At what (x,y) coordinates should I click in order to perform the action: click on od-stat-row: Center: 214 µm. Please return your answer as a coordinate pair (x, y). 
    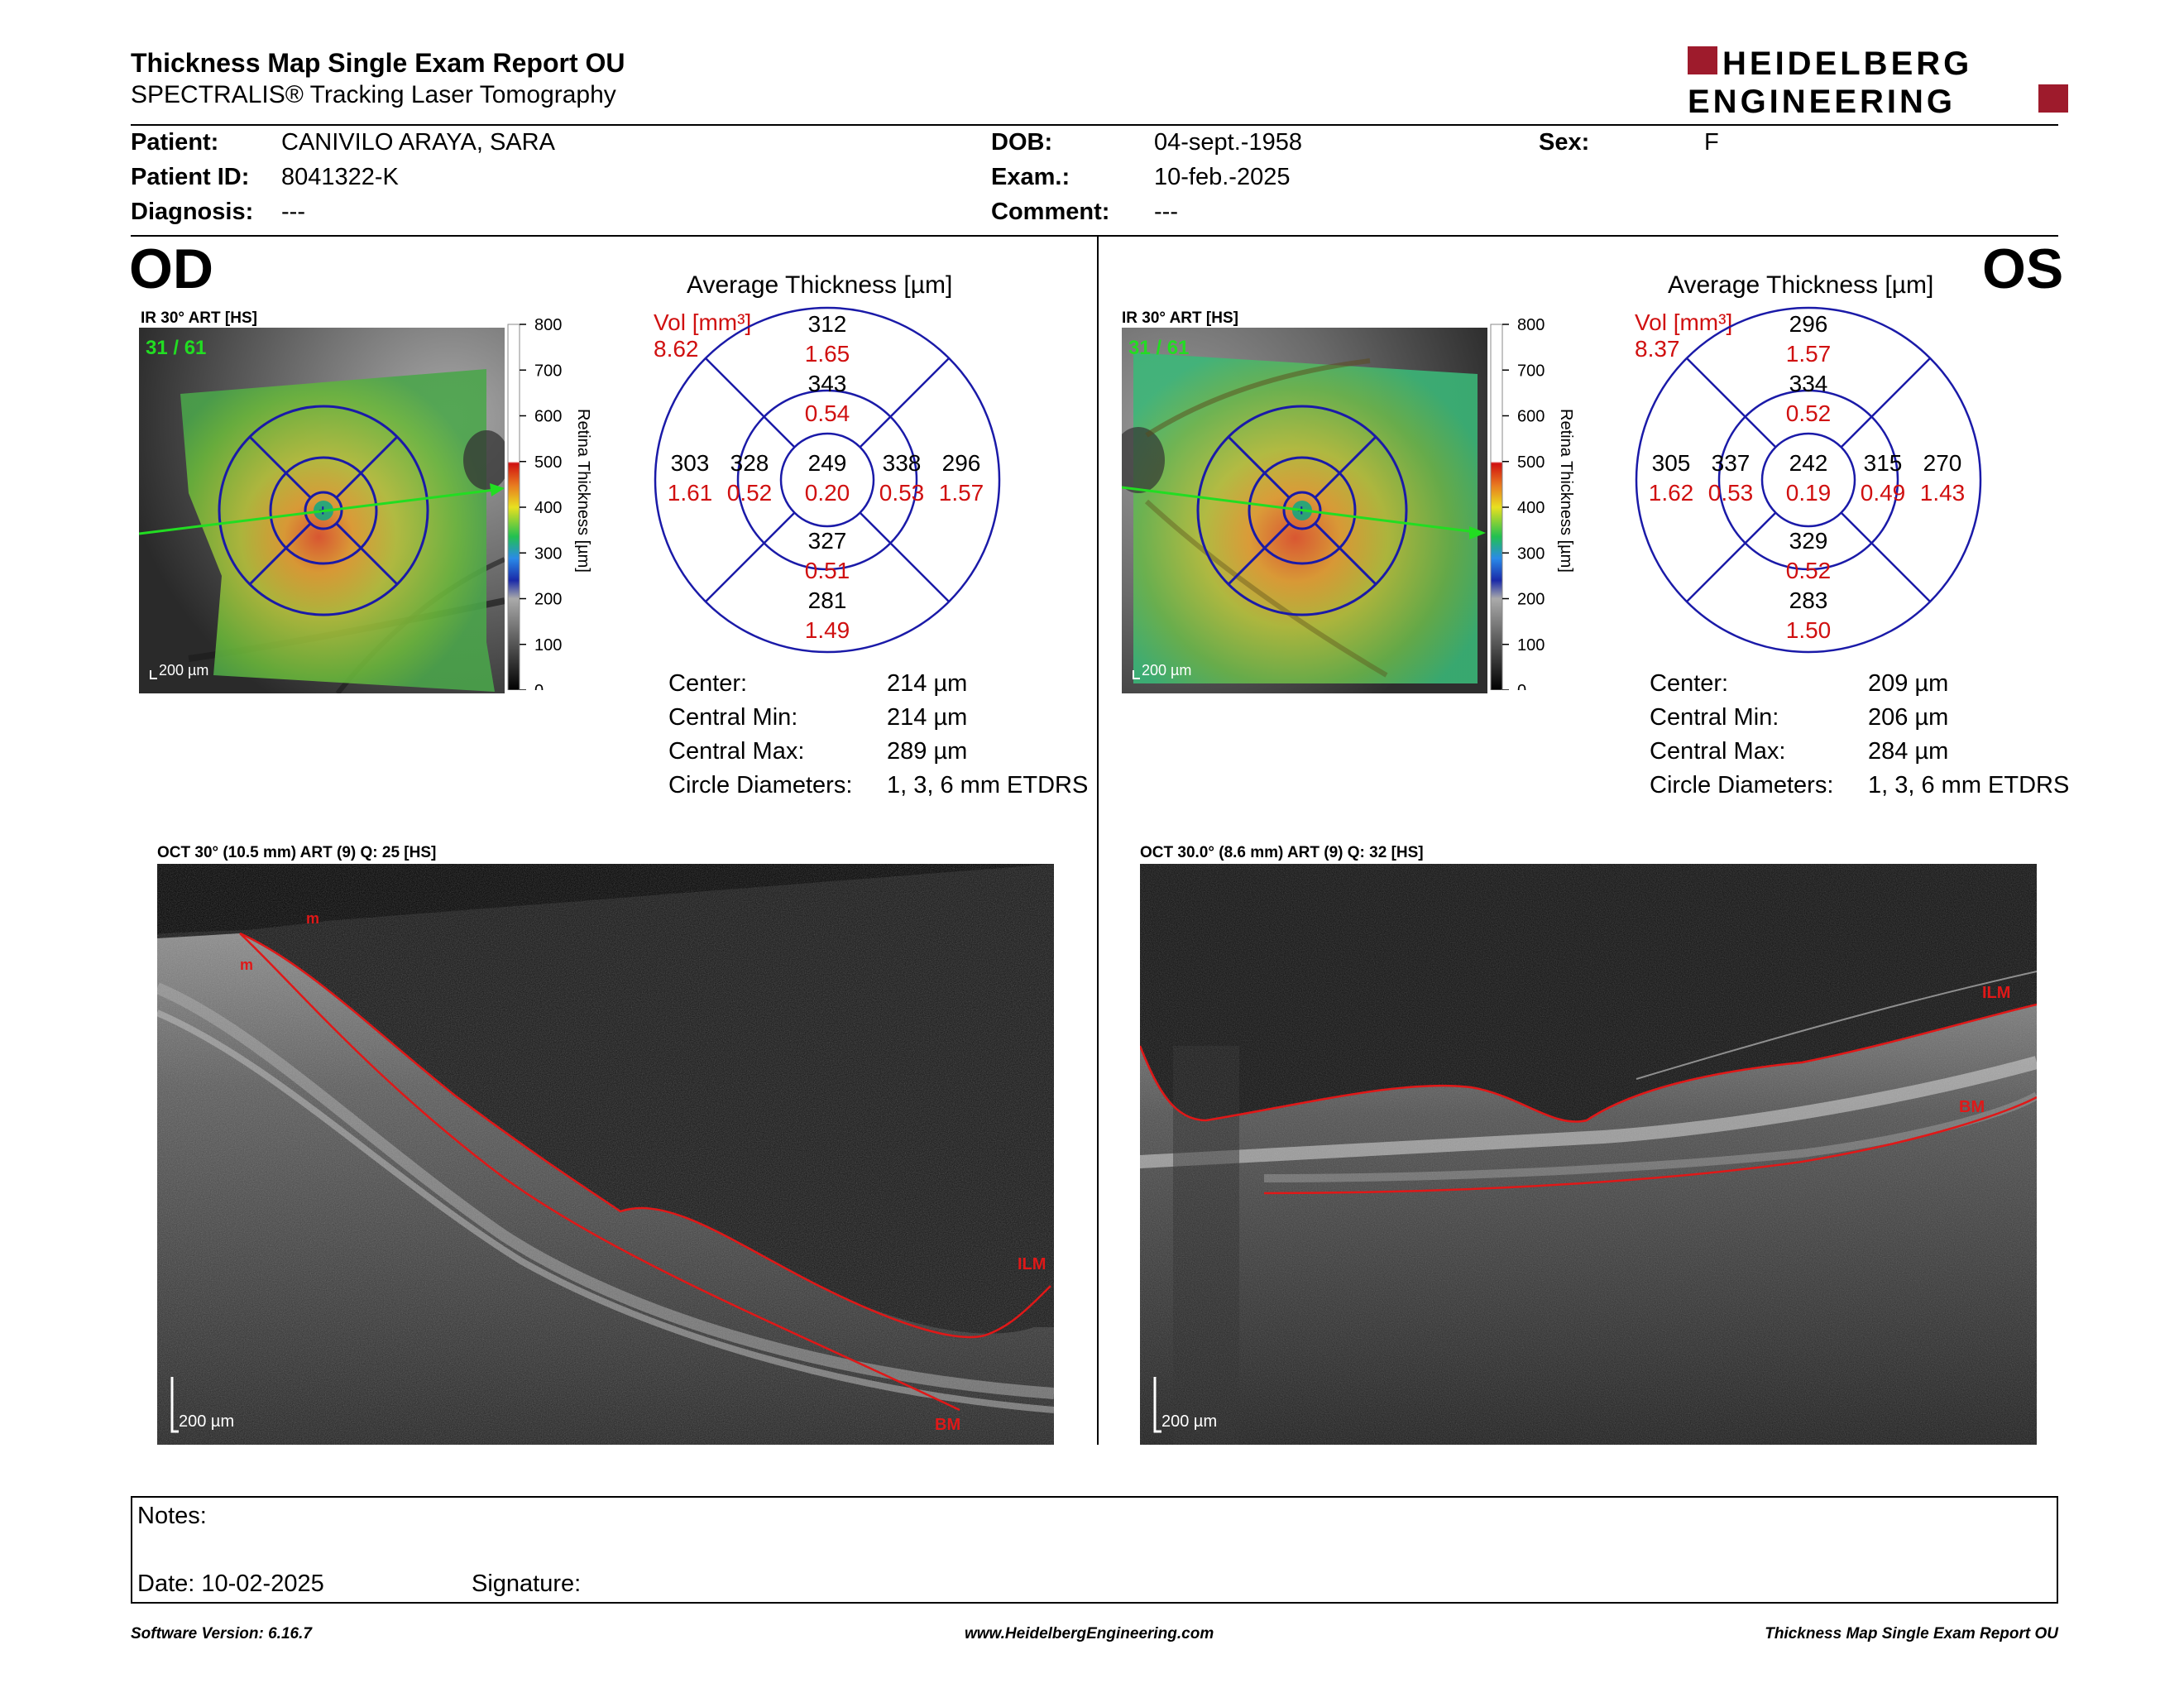
    Looking at the image, I should click on (891, 687).